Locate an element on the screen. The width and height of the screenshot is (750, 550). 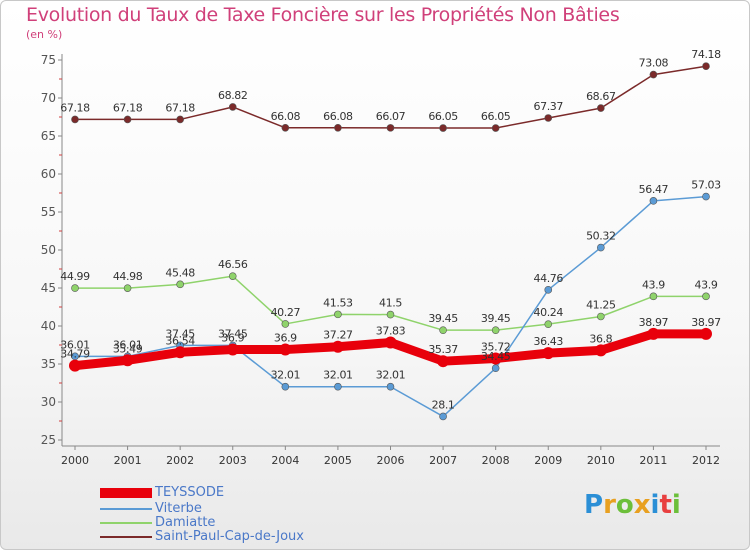
logo-letter: i is located at coordinates (655, 505).